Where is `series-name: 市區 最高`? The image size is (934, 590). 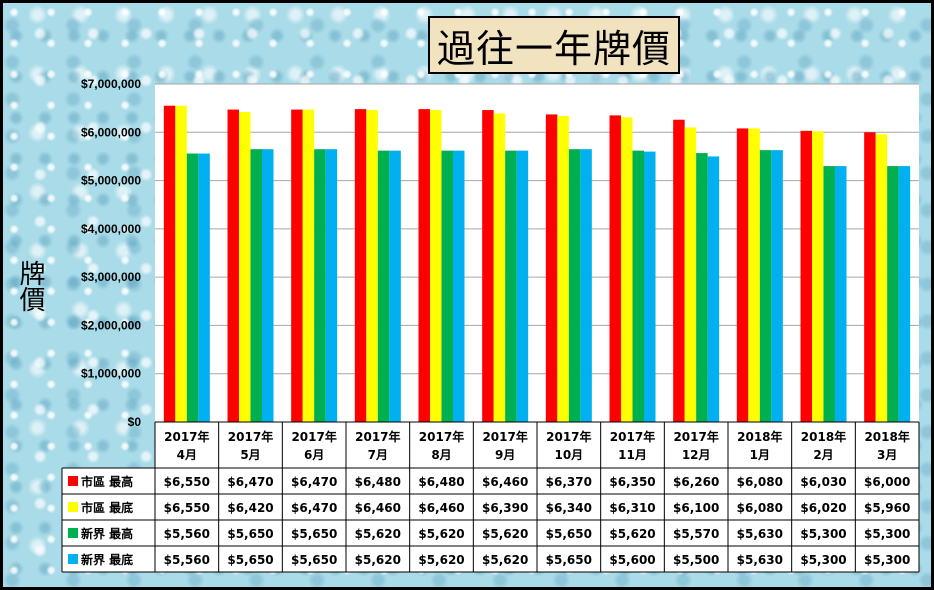 series-name: 市區 最高 is located at coordinates (107, 481).